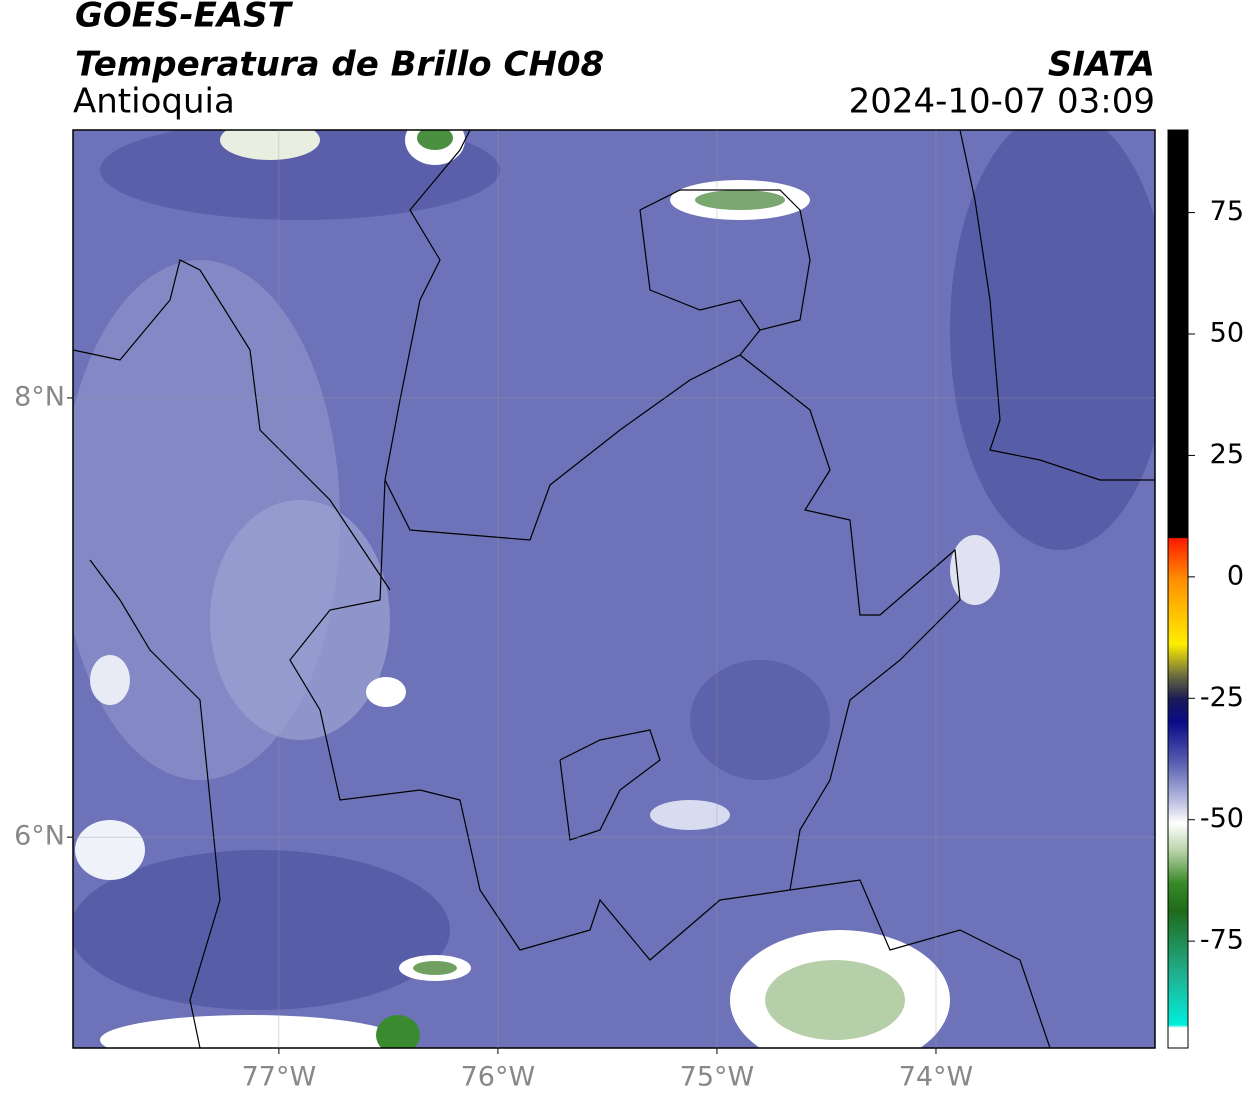 The image size is (1252, 1103). Describe the element at coordinates (1178, 589) in the screenshot. I see `colorbar` at that location.